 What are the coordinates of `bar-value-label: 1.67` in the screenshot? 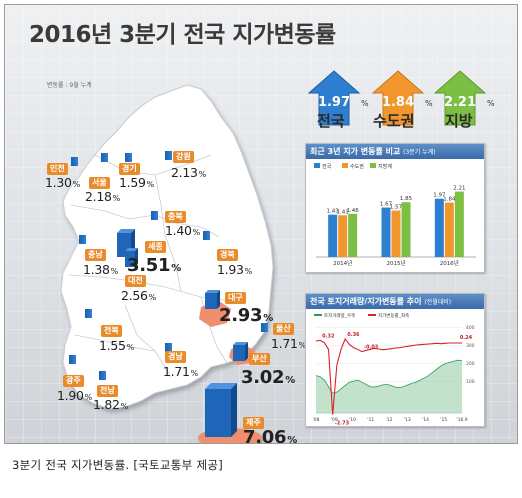 It's located at (386, 205).